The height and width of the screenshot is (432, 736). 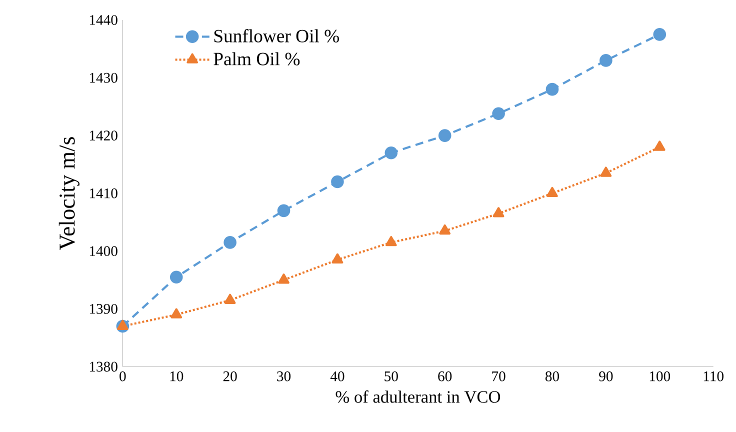 What do you see at coordinates (123, 376) in the screenshot?
I see `x-tick-label: 0` at bounding box center [123, 376].